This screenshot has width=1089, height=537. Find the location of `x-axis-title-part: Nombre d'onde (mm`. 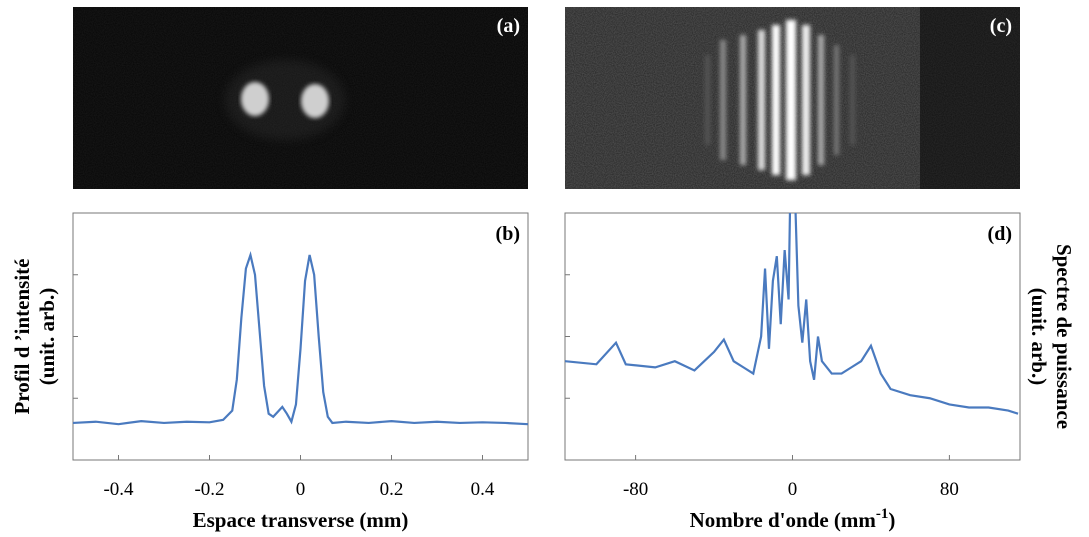

x-axis-title-part: Nombre d'onde (mm is located at coordinates (783, 520).